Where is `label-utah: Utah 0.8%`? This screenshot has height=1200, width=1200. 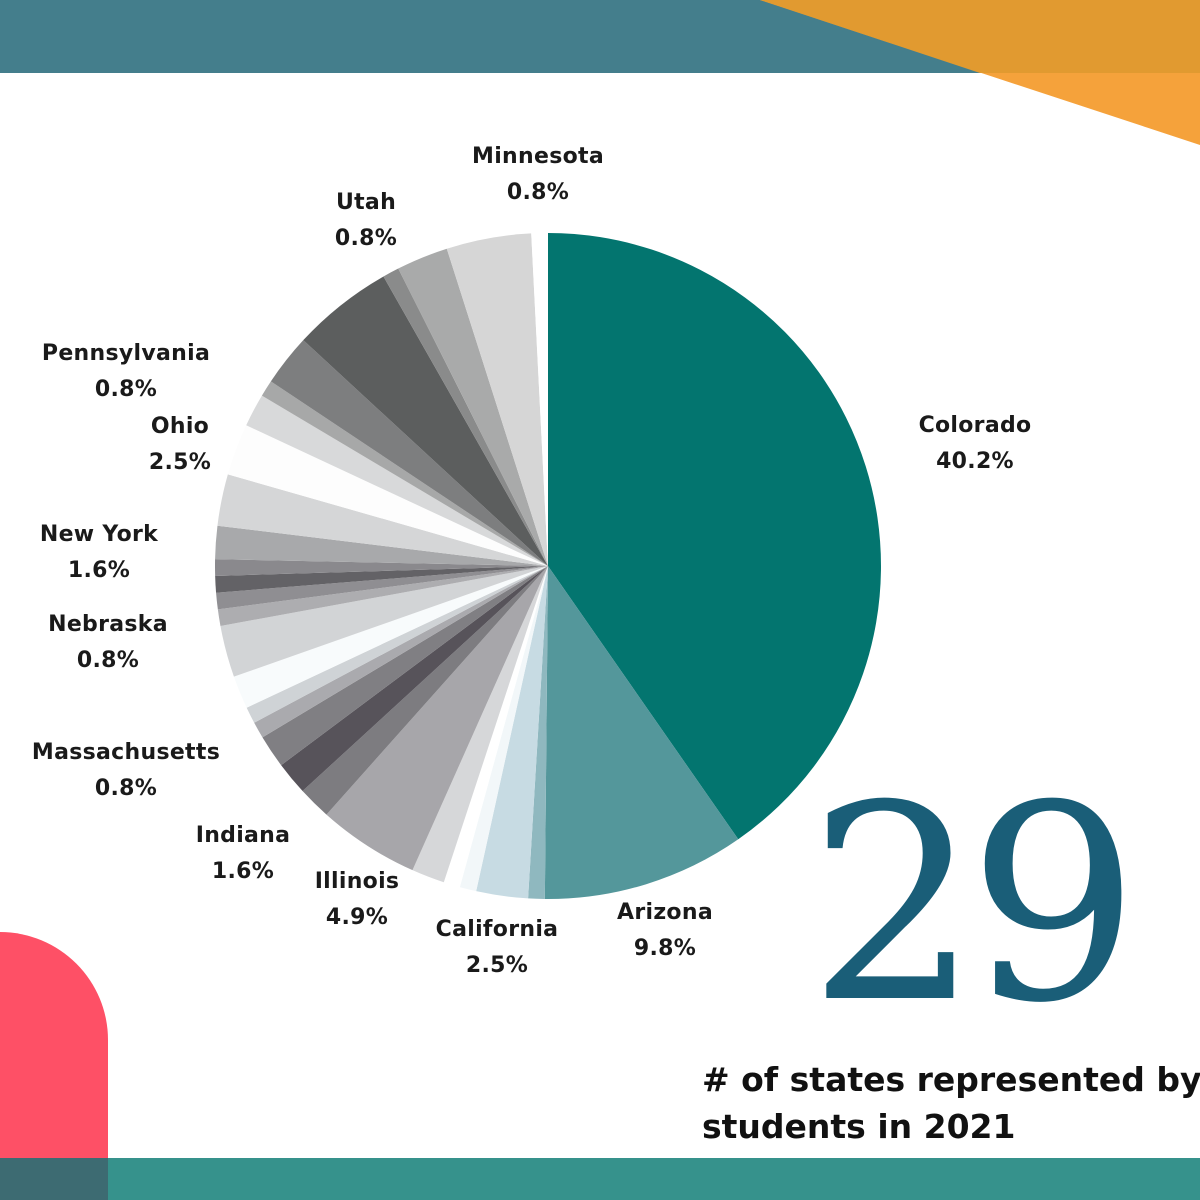 label-utah: Utah 0.8% is located at coordinates (366, 221).